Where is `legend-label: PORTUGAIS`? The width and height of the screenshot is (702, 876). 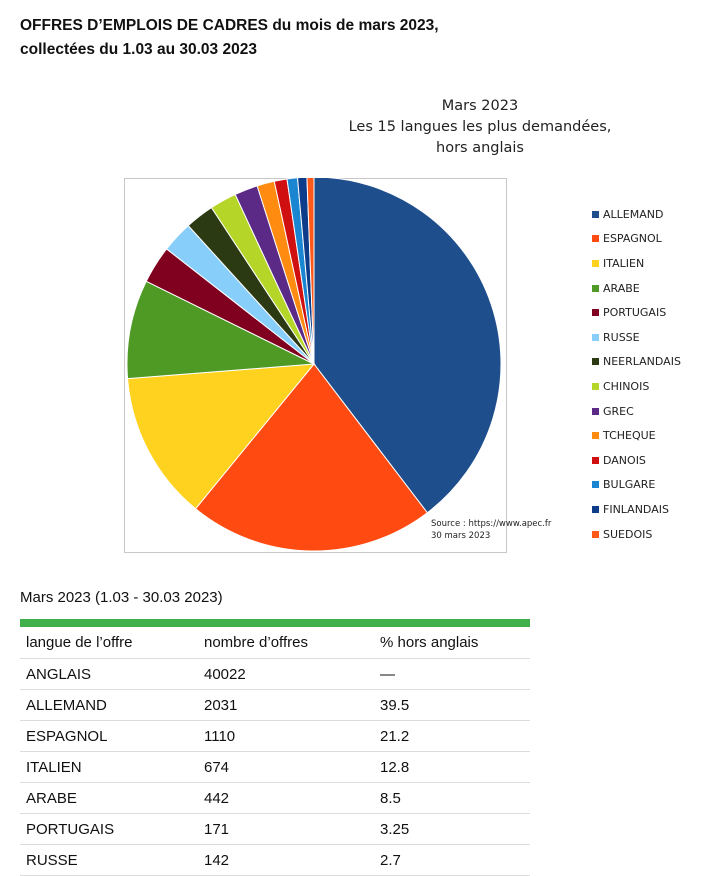 legend-label: PORTUGAIS is located at coordinates (635, 313).